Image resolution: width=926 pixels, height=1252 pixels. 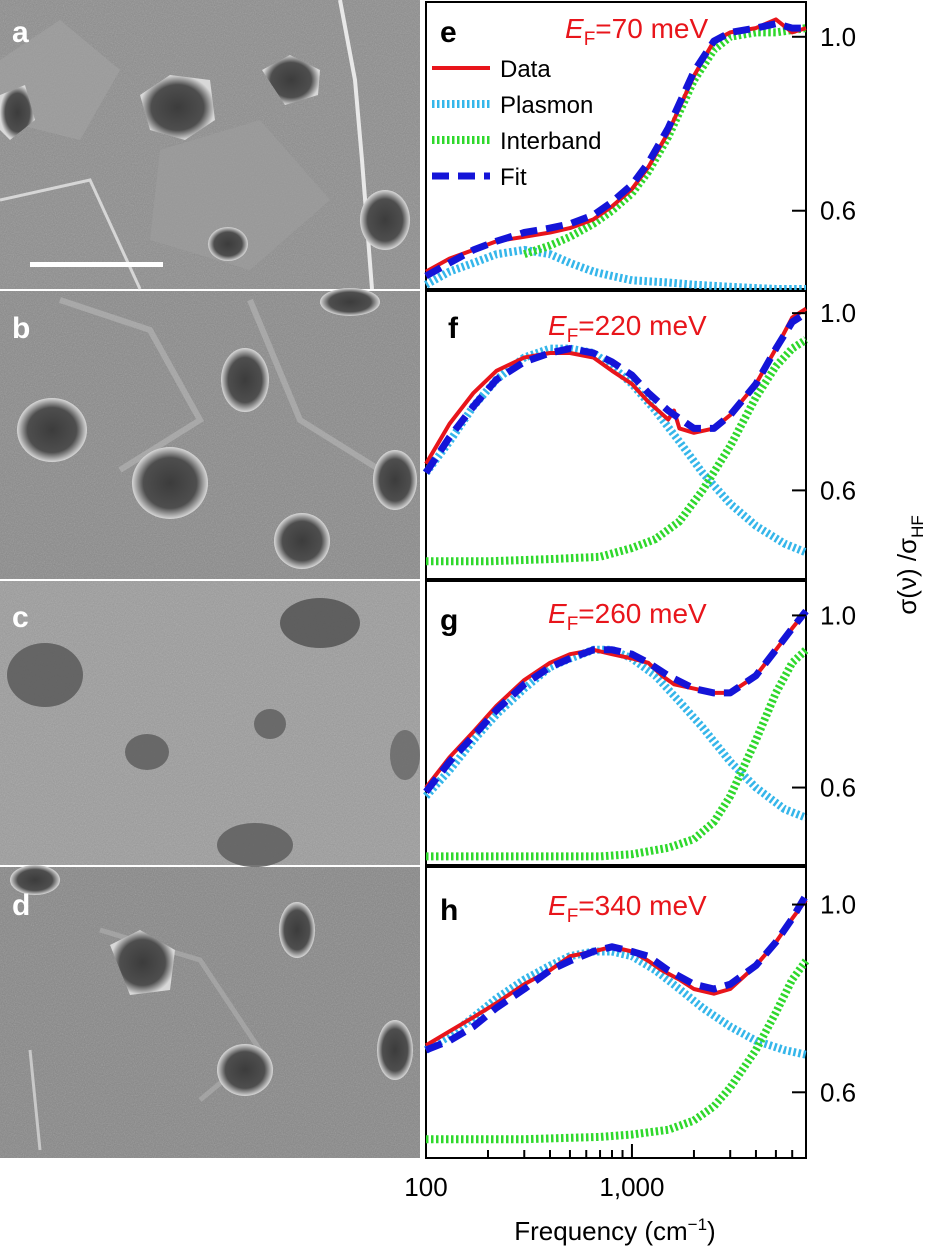 What do you see at coordinates (210, 145) in the screenshot?
I see `sem-panel-a: a` at bounding box center [210, 145].